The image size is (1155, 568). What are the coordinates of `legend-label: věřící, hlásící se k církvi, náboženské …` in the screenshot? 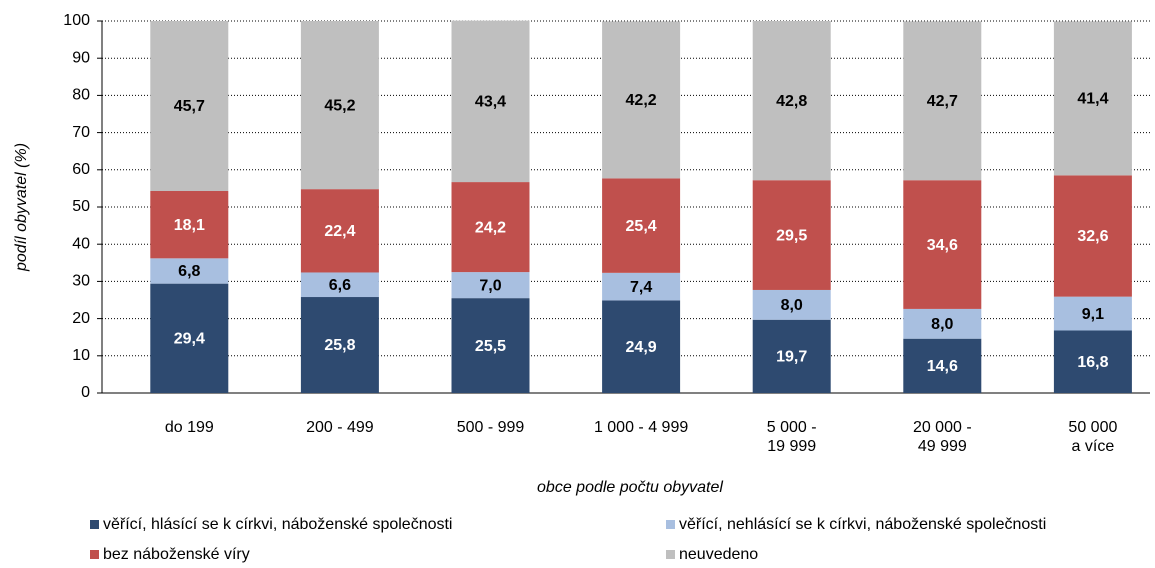 It's located at (277, 524).